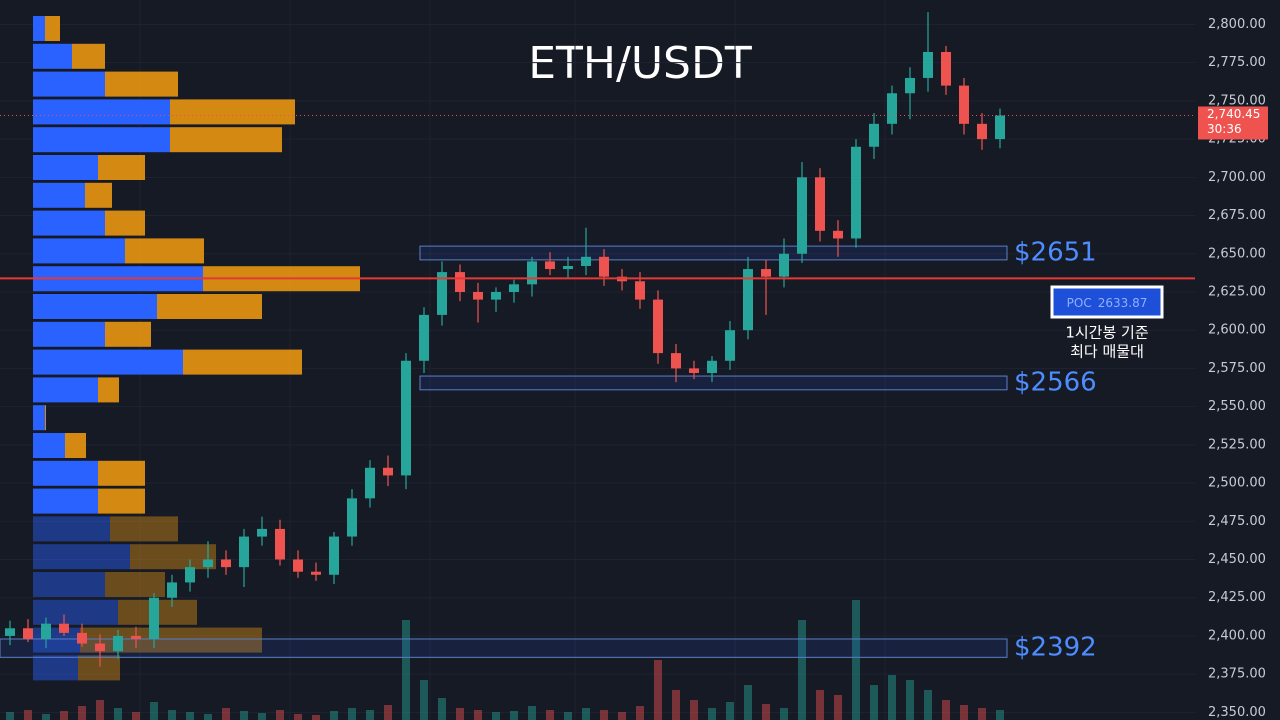 Image resolution: width=1280 pixels, height=720 pixels. I want to click on y-tick-label: 2,650.00, so click(1237, 253).